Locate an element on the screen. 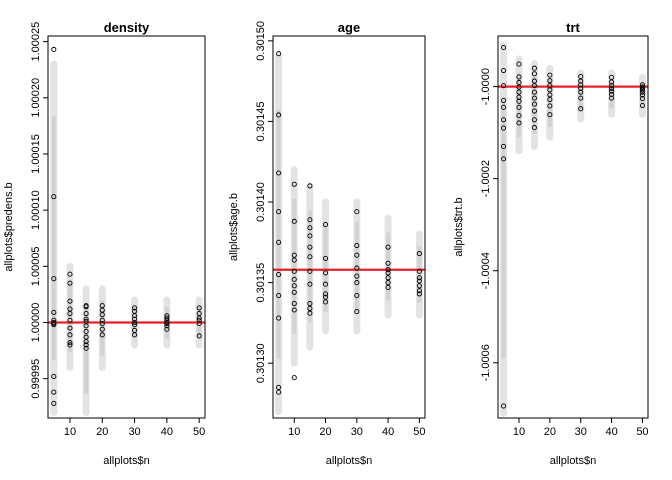  panel-title: trt is located at coordinates (573, 27).